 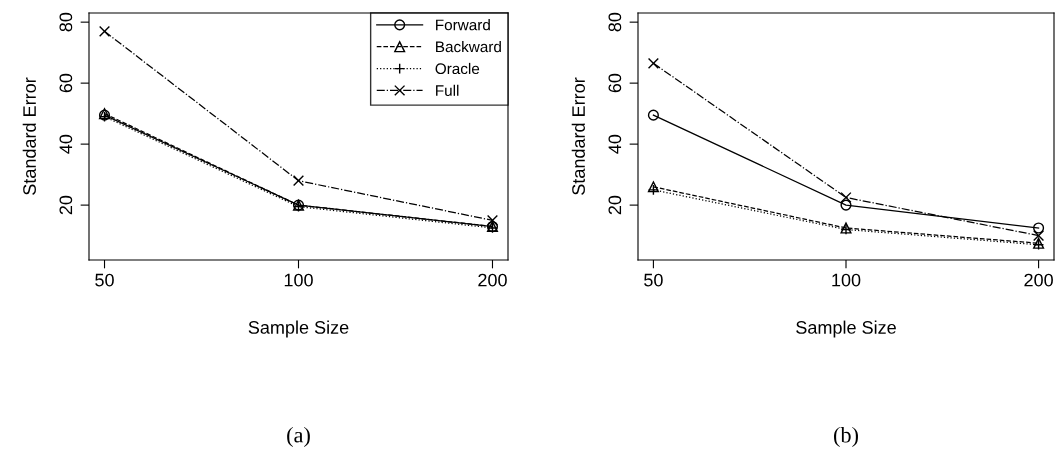 I want to click on text: (a), so click(x=298, y=437).